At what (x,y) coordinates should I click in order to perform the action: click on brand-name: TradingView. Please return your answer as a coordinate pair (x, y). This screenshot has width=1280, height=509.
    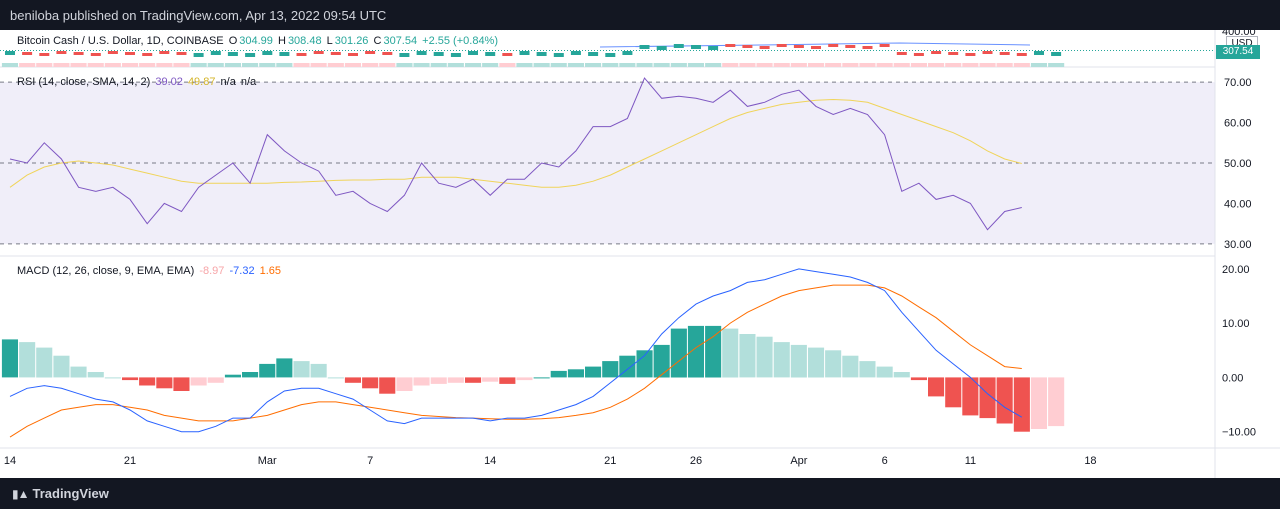
    Looking at the image, I should click on (70, 493).